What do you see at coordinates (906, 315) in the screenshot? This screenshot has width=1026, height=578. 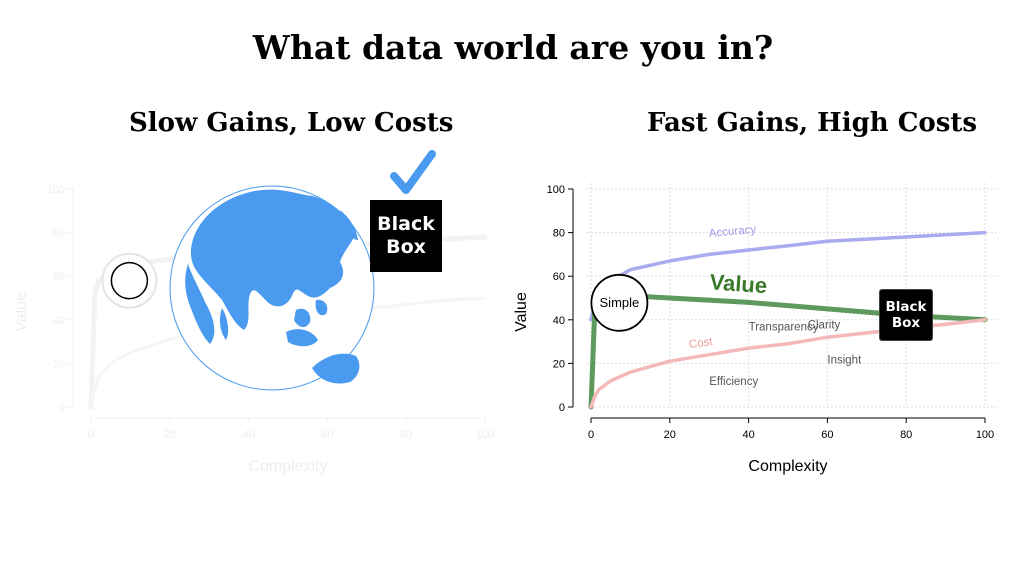 I see `right-black-box-label: Black Box` at bounding box center [906, 315].